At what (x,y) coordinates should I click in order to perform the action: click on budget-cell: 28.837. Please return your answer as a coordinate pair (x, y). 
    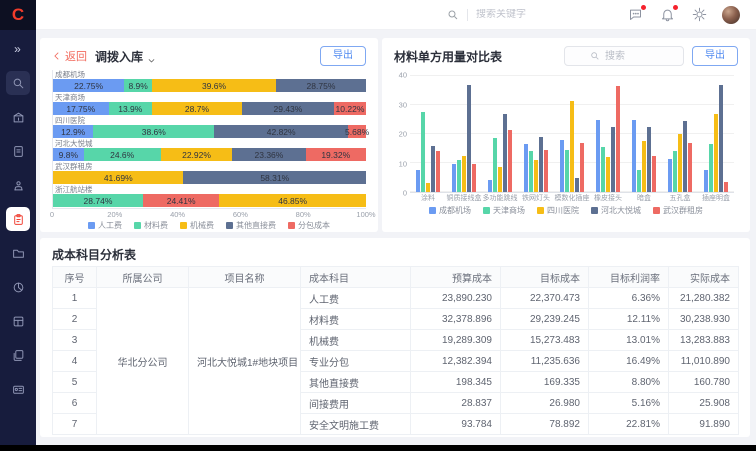
    Looking at the image, I should click on (455, 403).